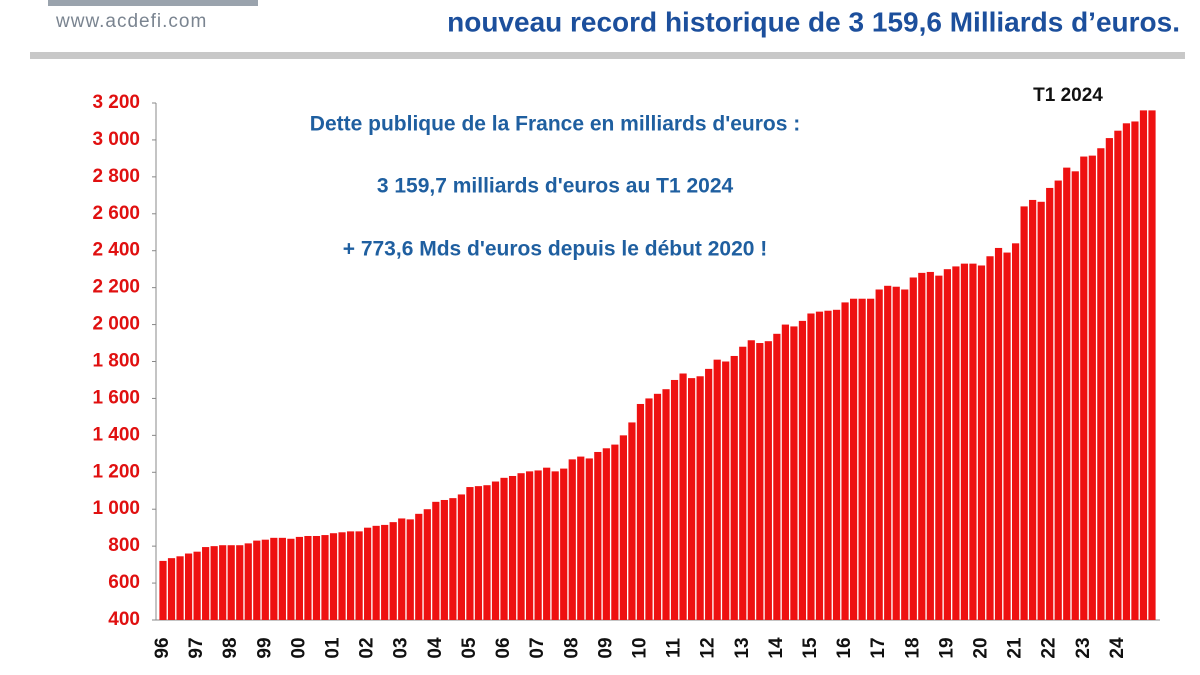  I want to click on x-tick-label: 23, so click(1083, 647).